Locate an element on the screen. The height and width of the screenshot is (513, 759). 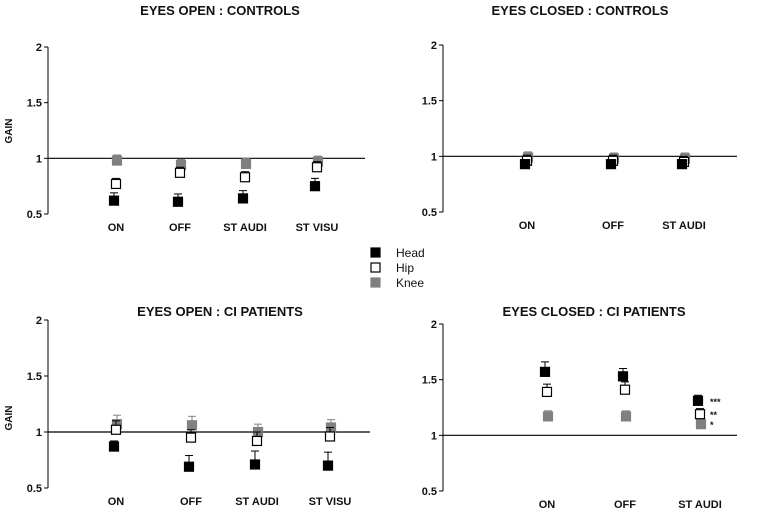
legend-swatch-head is located at coordinates (375, 252).